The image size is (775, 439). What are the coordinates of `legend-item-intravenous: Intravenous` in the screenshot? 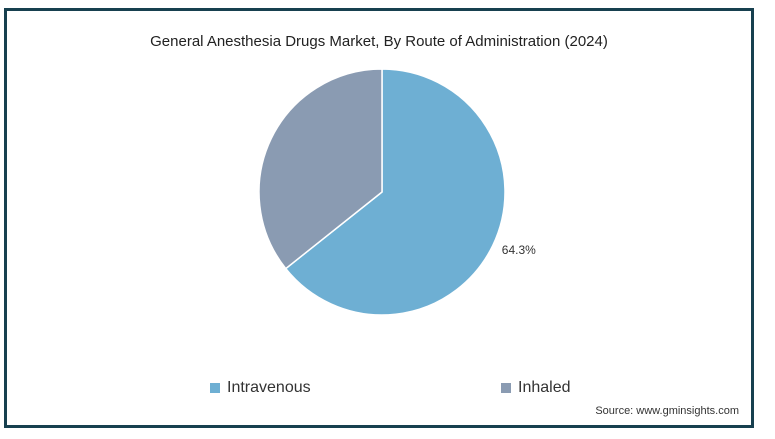 It's located at (260, 388).